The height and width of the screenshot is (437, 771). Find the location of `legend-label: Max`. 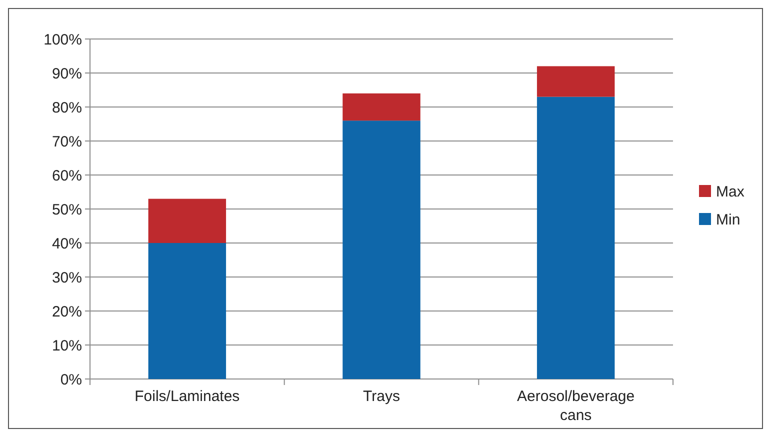

legend-label: Max is located at coordinates (730, 191).